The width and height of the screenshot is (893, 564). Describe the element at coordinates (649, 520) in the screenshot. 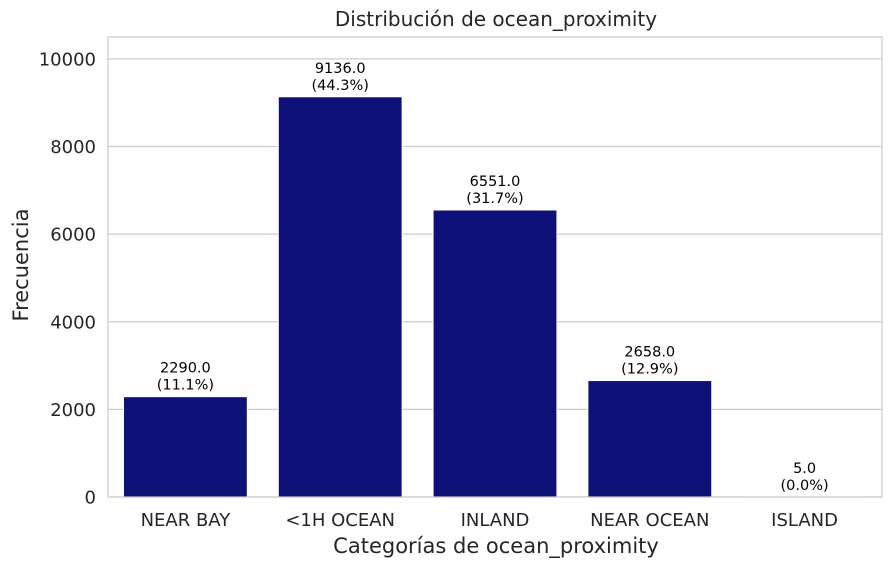

I see `x-tick-label: NEAR OCEAN` at that location.